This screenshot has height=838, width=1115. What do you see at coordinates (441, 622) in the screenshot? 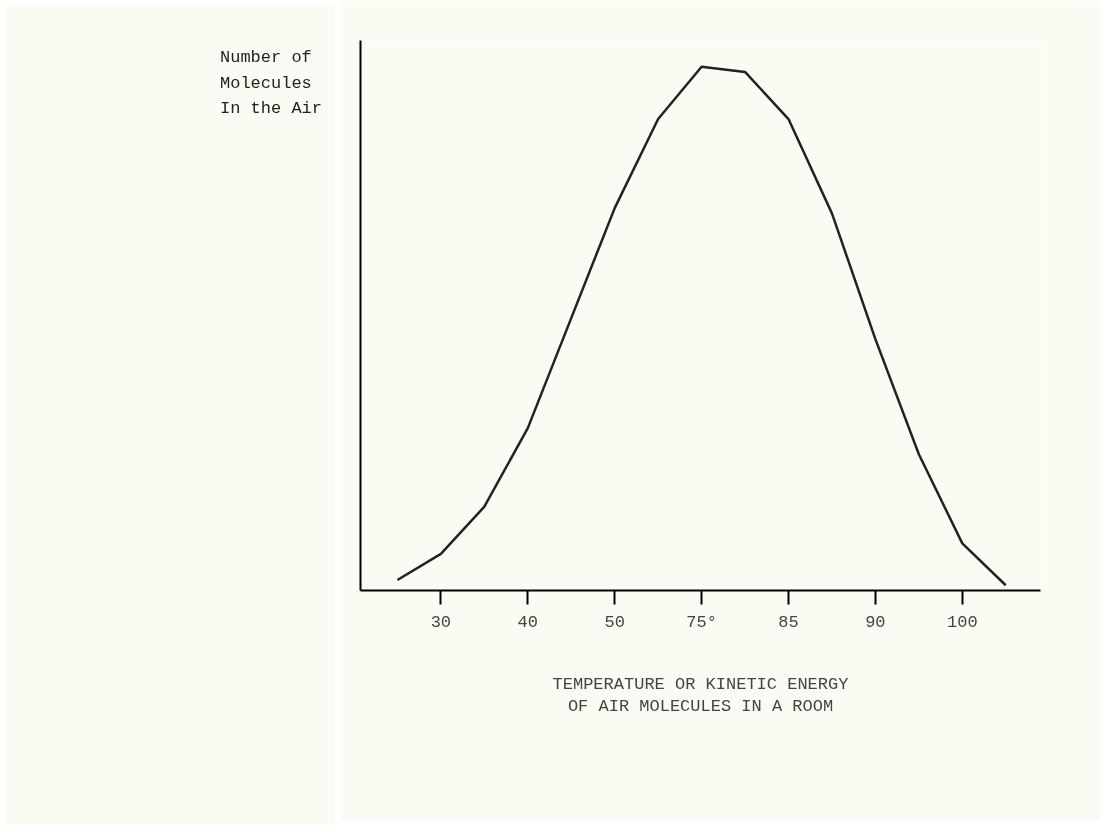
I see `x-tick-label: 30` at bounding box center [441, 622].